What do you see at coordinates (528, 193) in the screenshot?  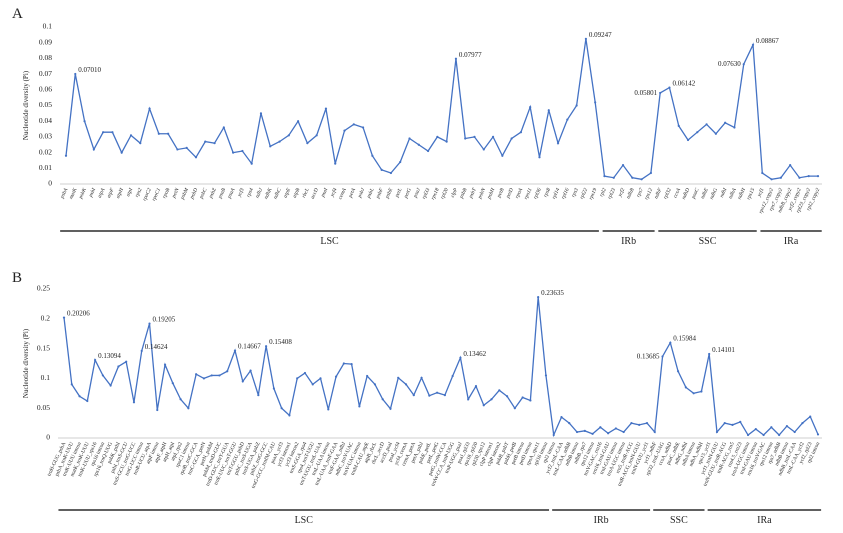 I see `x-tick-label: rps11` at bounding box center [528, 193].